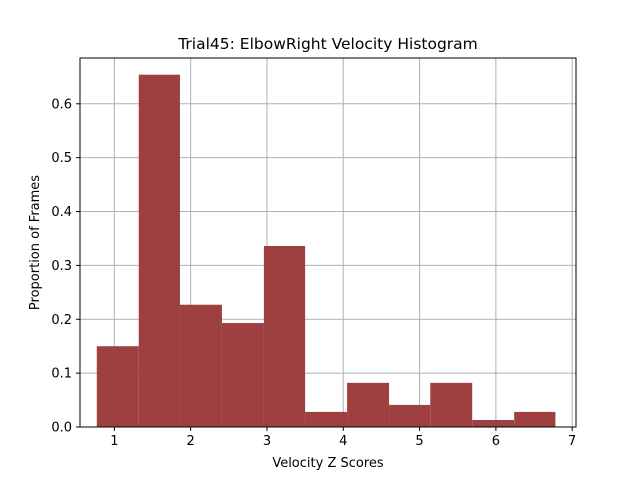  I want to click on y-tick-label-4: 0.4, so click(61, 212).